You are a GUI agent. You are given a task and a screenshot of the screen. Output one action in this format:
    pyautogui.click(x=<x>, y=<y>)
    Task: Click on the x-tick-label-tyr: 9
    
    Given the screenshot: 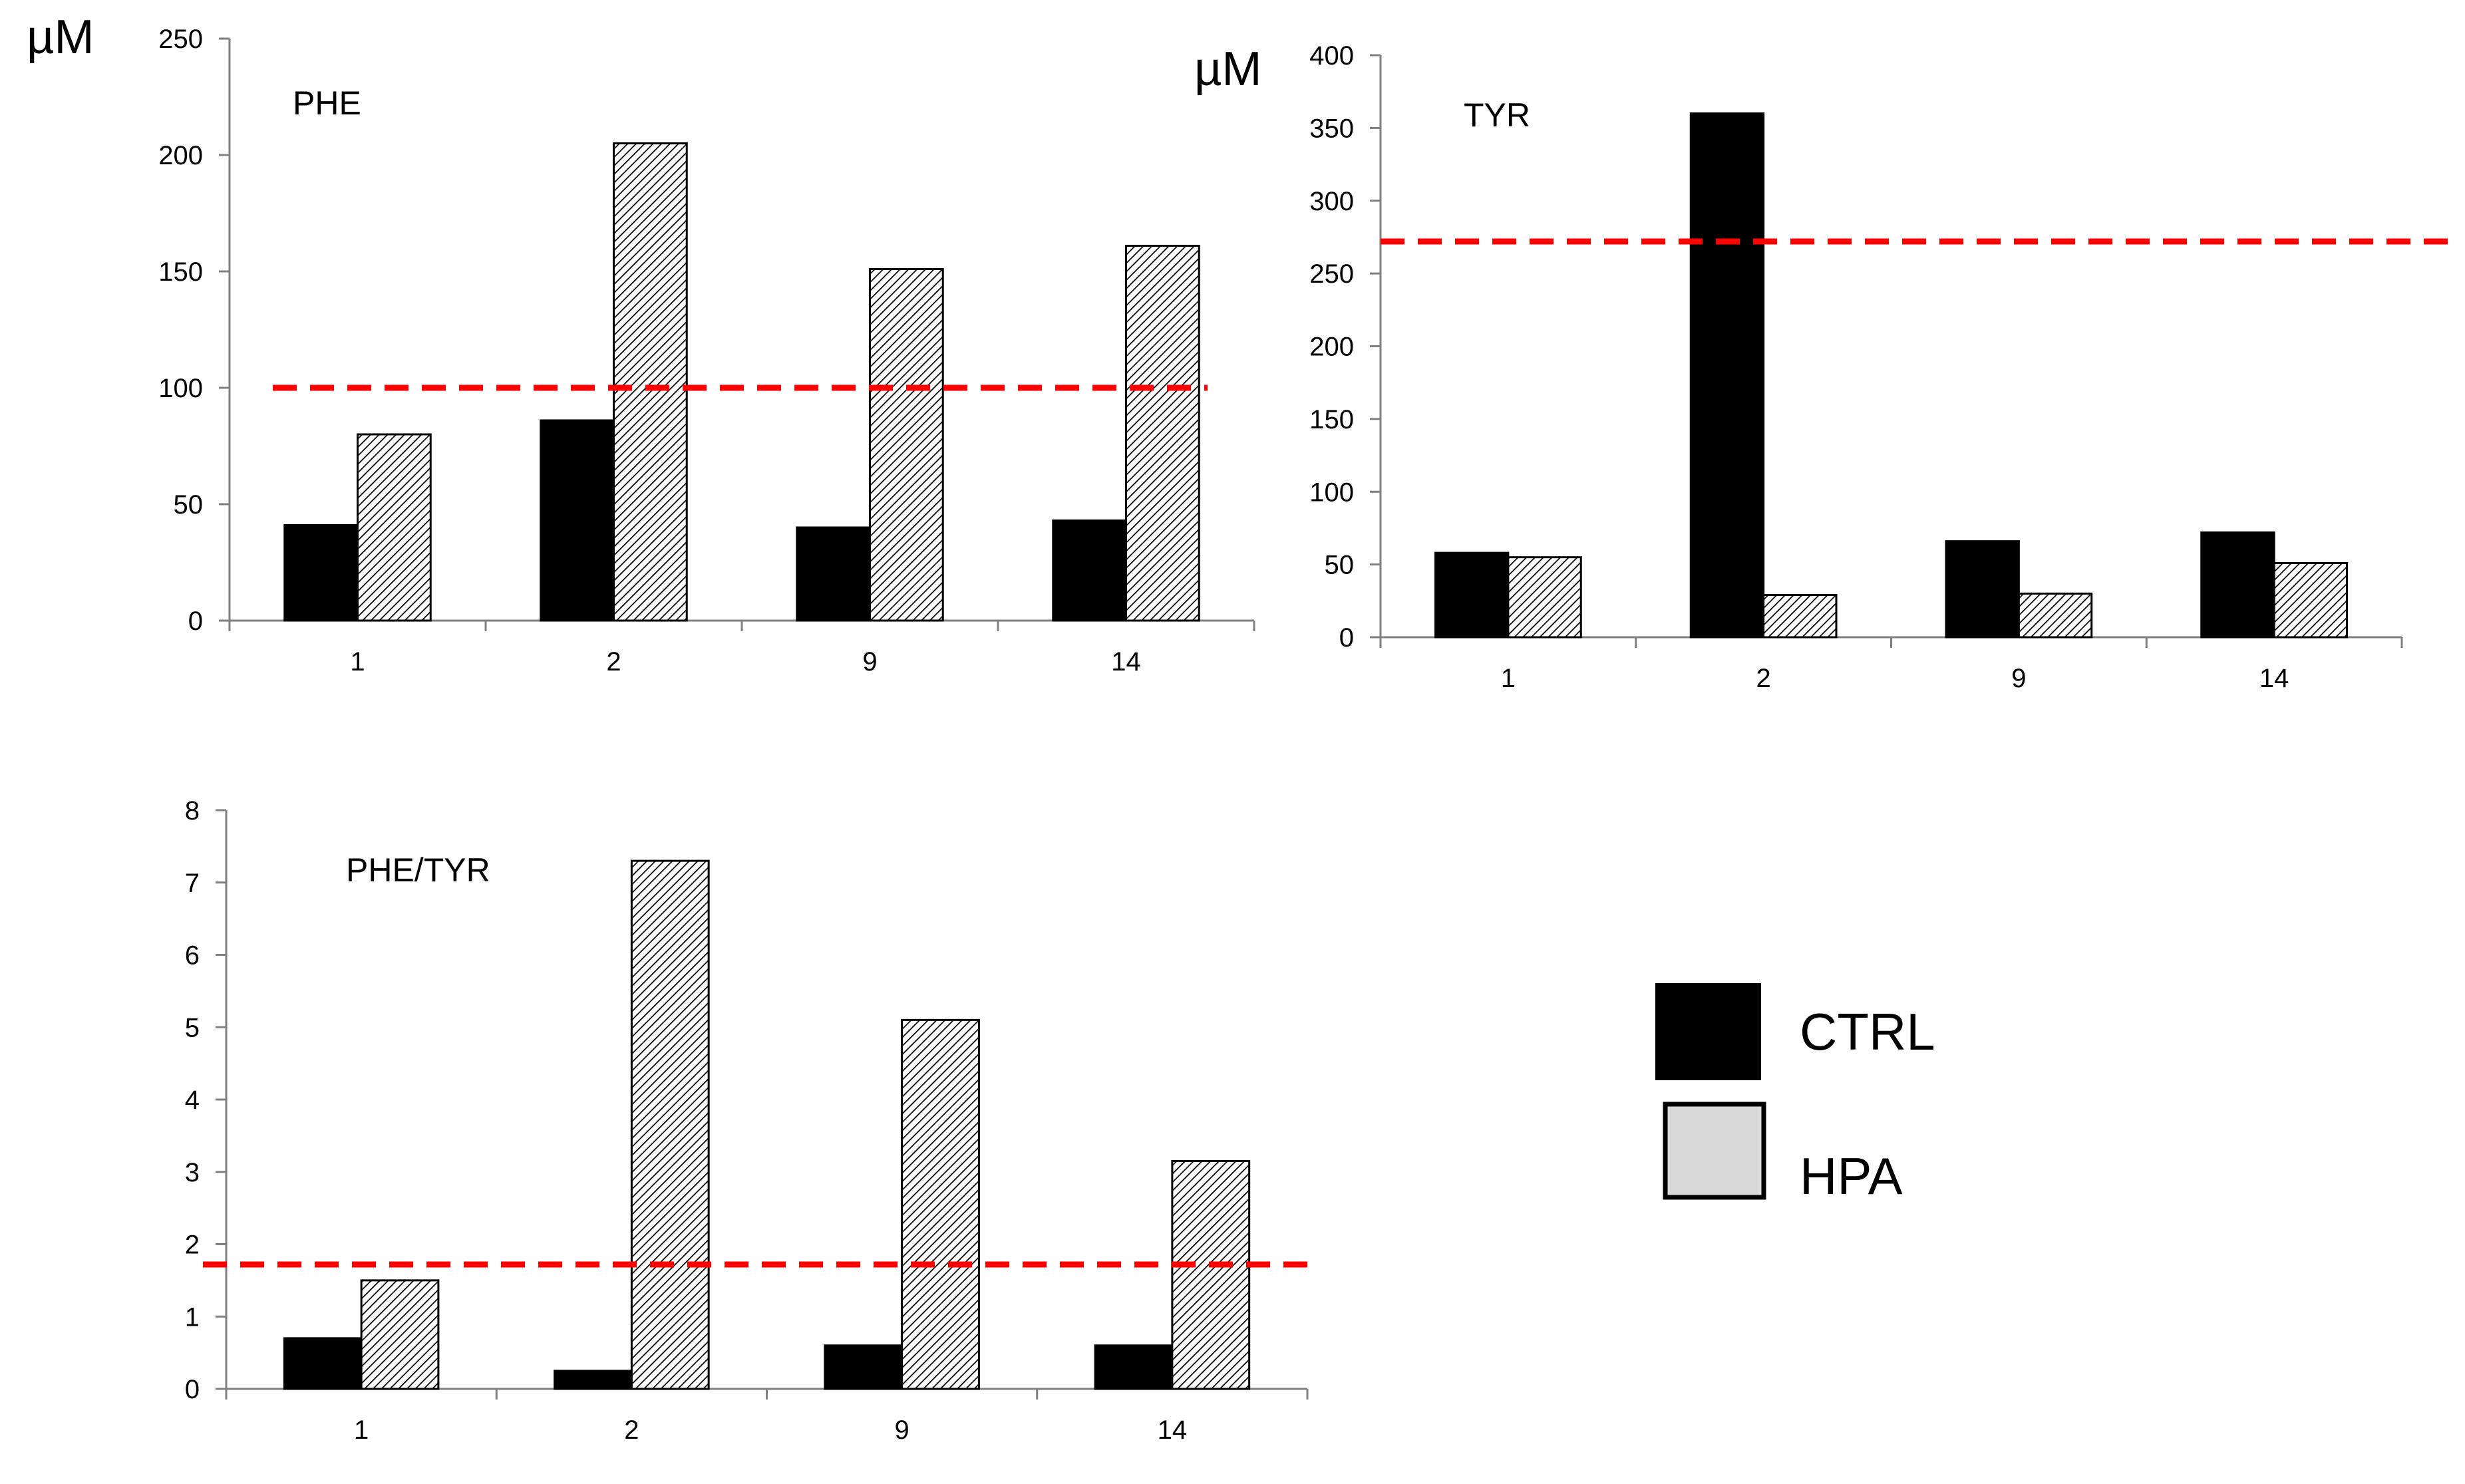 What is the action you would take?
    pyautogui.click(x=2018, y=678)
    